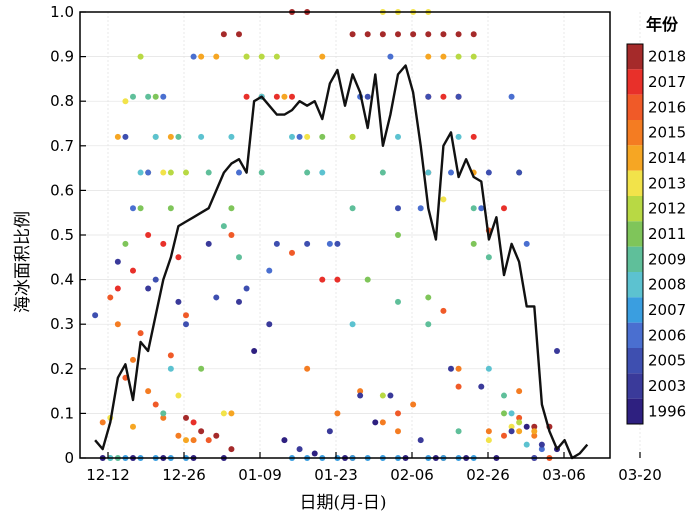 The image size is (700, 520). Describe the element at coordinates (667, 234) in the screenshot. I see `legend-label: 2011` at that location.